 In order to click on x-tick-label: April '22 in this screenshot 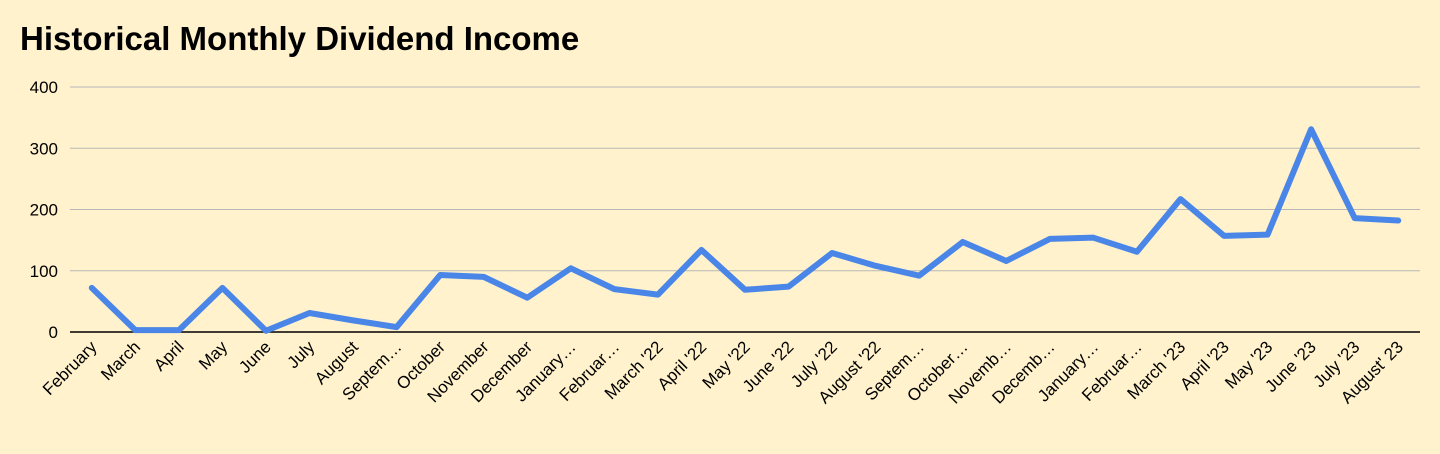, I will do `click(682, 365)`.